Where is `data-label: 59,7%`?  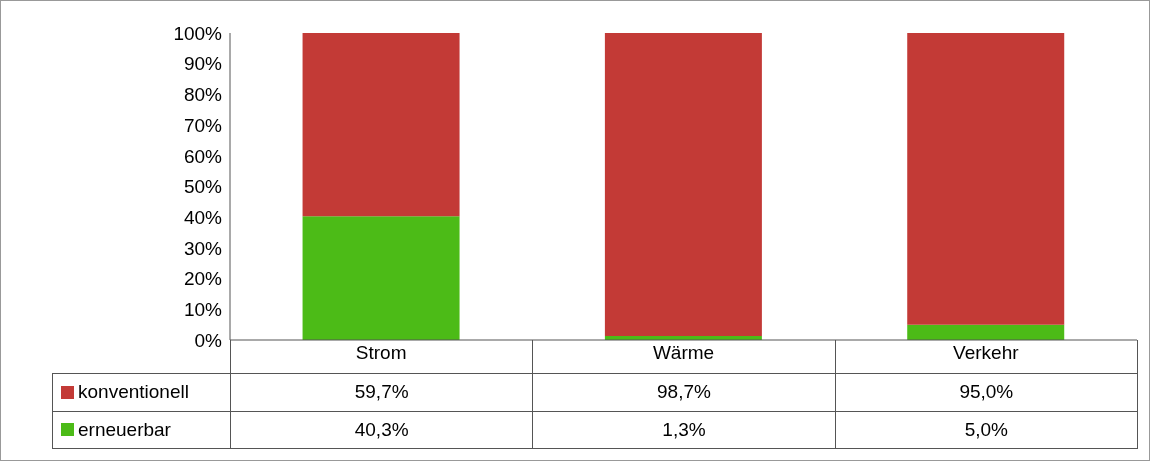 data-label: 59,7% is located at coordinates (382, 392).